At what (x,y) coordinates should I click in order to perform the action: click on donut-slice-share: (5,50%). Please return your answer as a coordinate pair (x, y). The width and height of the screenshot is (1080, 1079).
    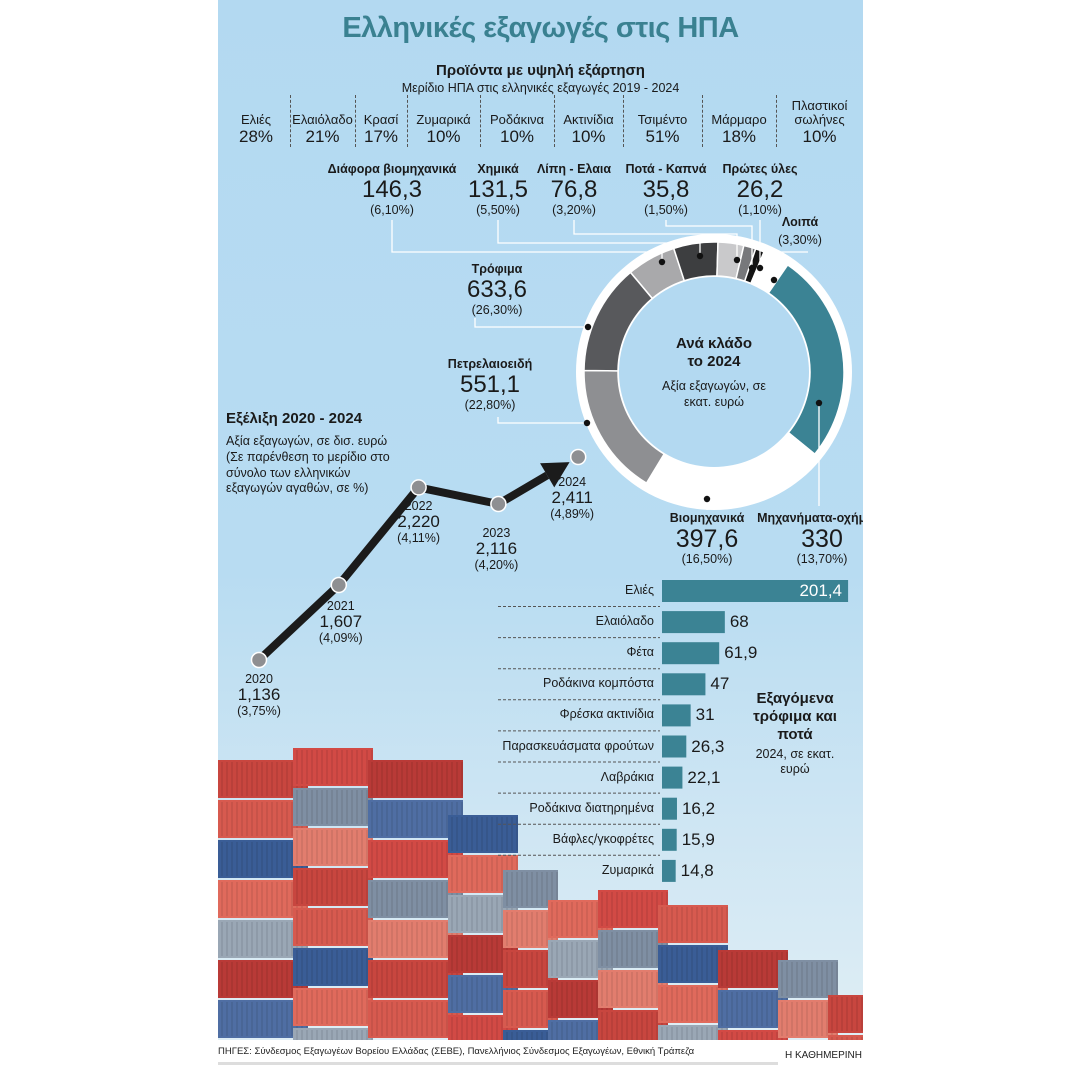
    Looking at the image, I should click on (498, 210).